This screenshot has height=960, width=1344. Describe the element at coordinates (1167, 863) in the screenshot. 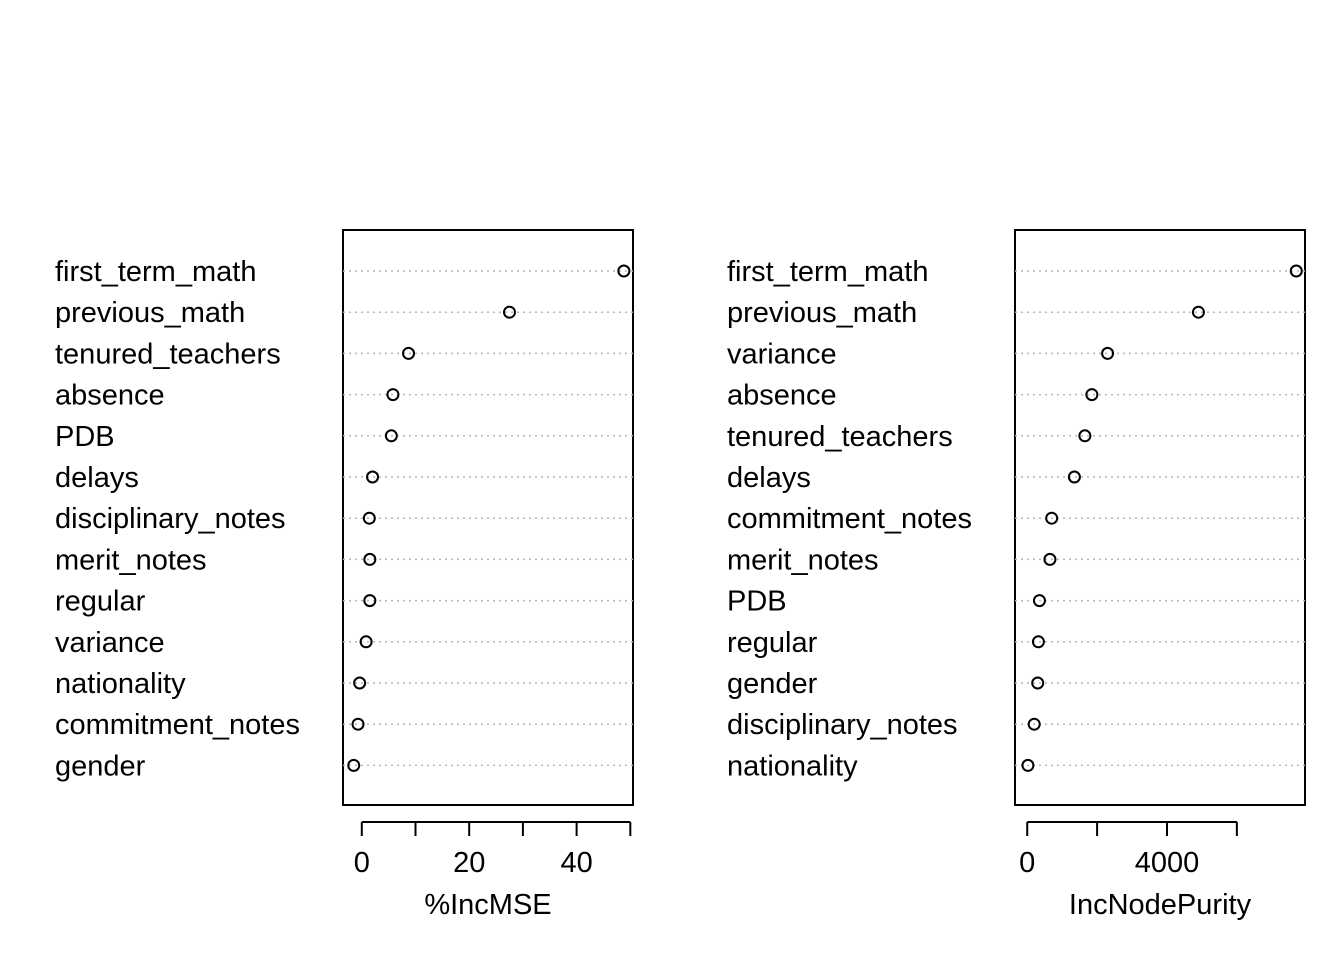

I see `x-tick-label: 4000` at that location.